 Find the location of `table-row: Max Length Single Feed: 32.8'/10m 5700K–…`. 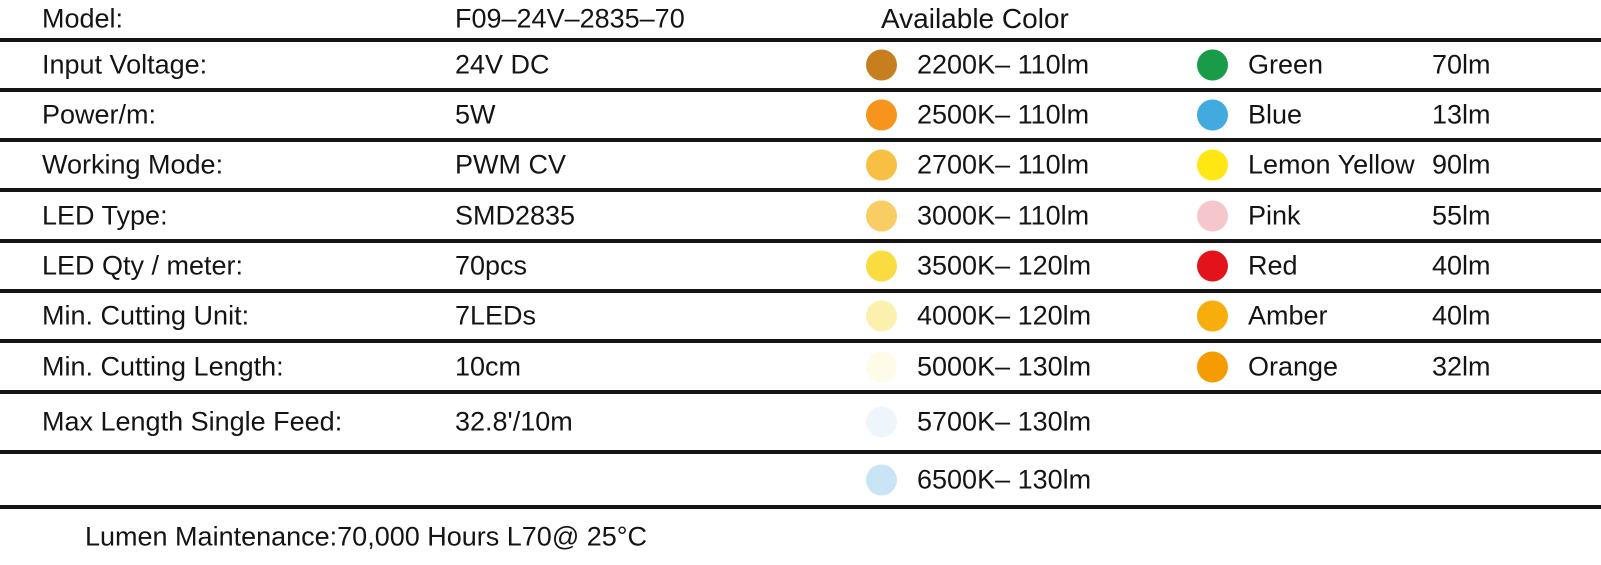

table-row: Max Length Single Feed: 32.8'/10m 5700K–… is located at coordinates (800, 422).